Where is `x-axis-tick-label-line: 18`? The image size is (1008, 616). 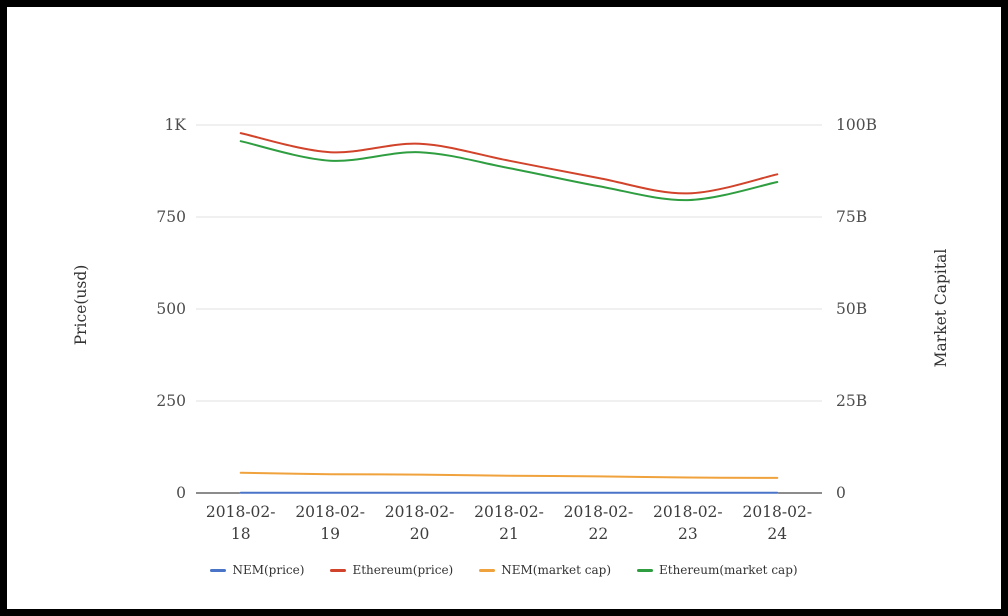 x-axis-tick-label-line: 18 is located at coordinates (240, 533).